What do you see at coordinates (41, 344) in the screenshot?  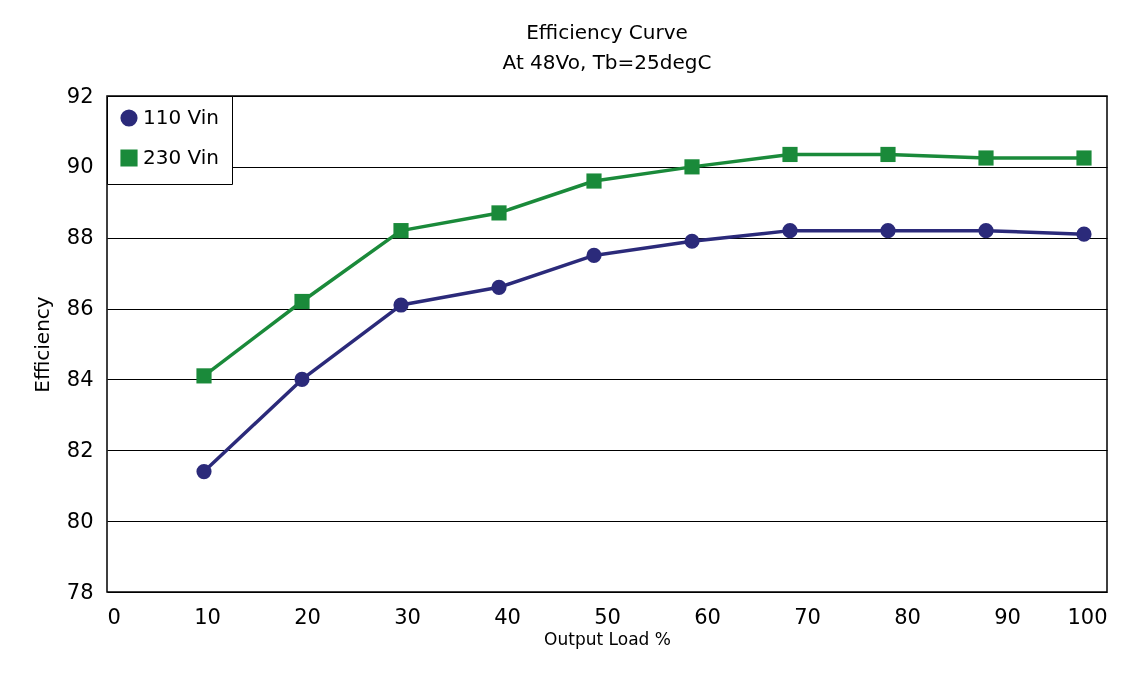 I see `y-axis-title: Efficiency` at bounding box center [41, 344].